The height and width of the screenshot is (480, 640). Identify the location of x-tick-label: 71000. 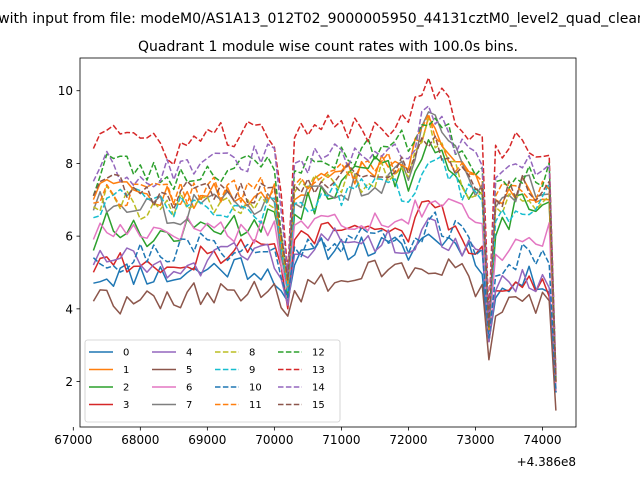
(341, 440).